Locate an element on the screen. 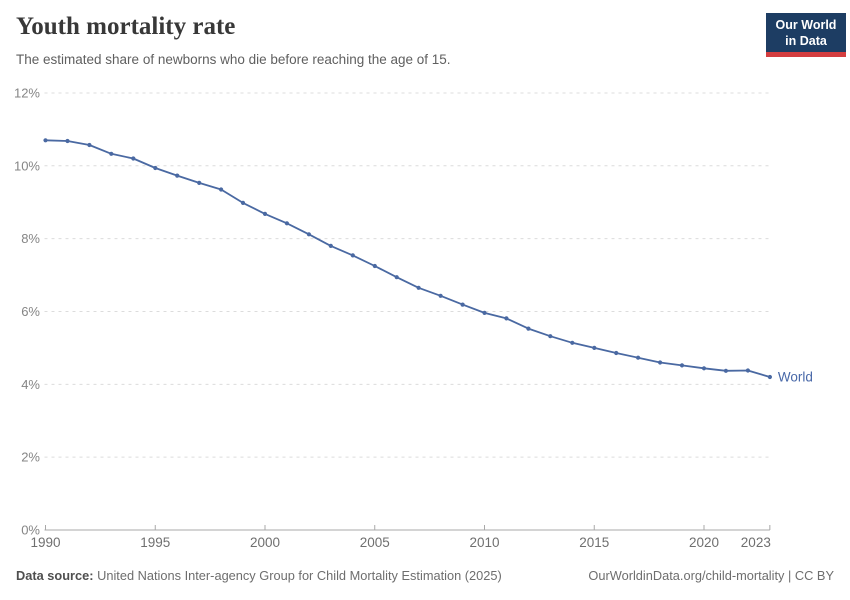  data-point-2017 is located at coordinates (638, 357).